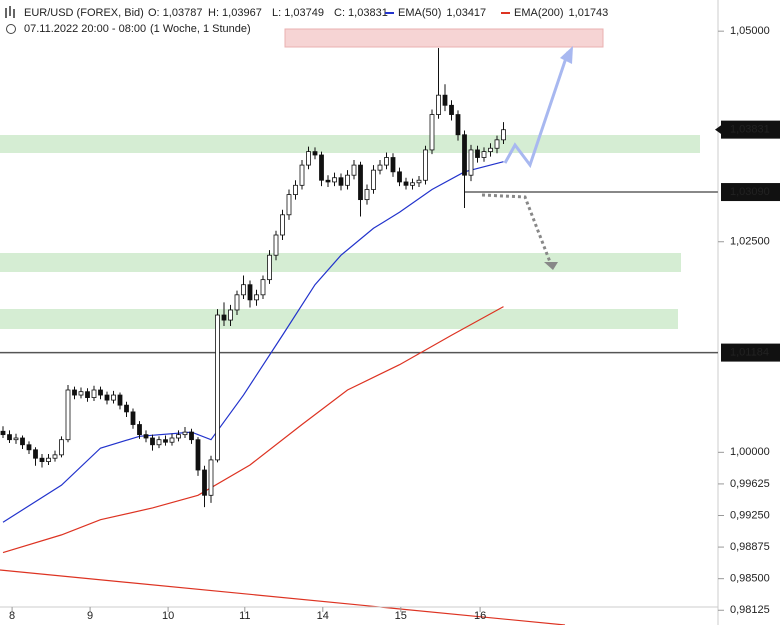 The image size is (780, 625). I want to click on x-tick-label: 14, so click(323, 616).